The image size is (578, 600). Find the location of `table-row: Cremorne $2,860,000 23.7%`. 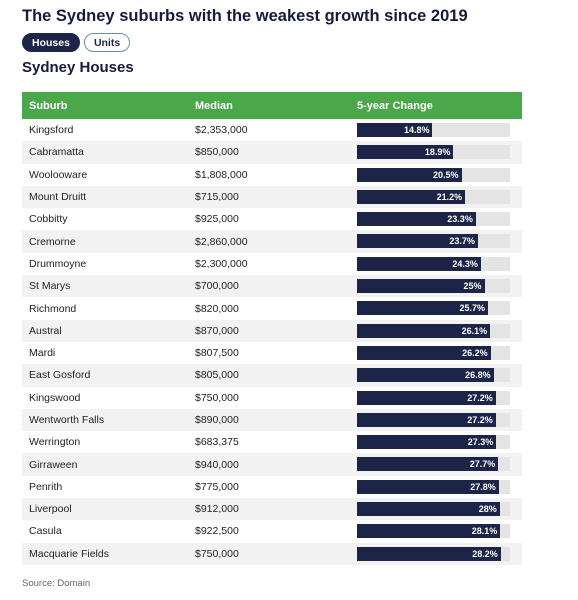

table-row: Cremorne $2,860,000 23.7% is located at coordinates (272, 241).